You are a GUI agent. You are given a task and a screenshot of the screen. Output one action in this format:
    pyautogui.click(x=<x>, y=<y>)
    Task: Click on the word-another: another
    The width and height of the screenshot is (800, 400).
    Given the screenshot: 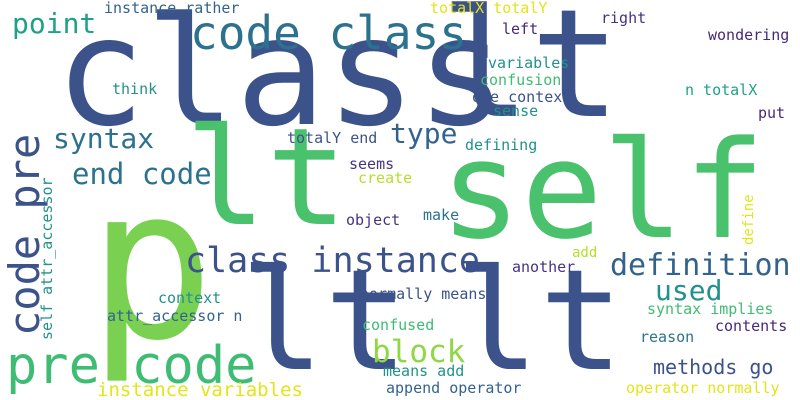 What is the action you would take?
    pyautogui.click(x=544, y=267)
    